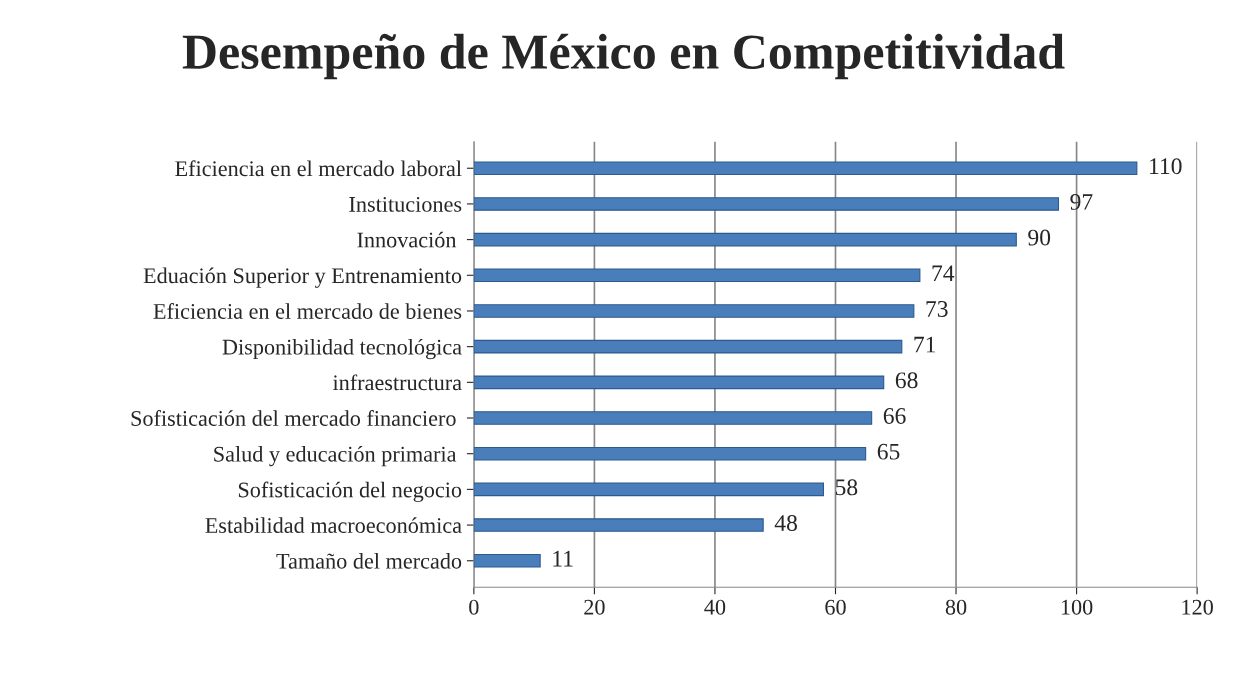 The width and height of the screenshot is (1247, 675). I want to click on y-tick-label: infraestructura, so click(397, 382).